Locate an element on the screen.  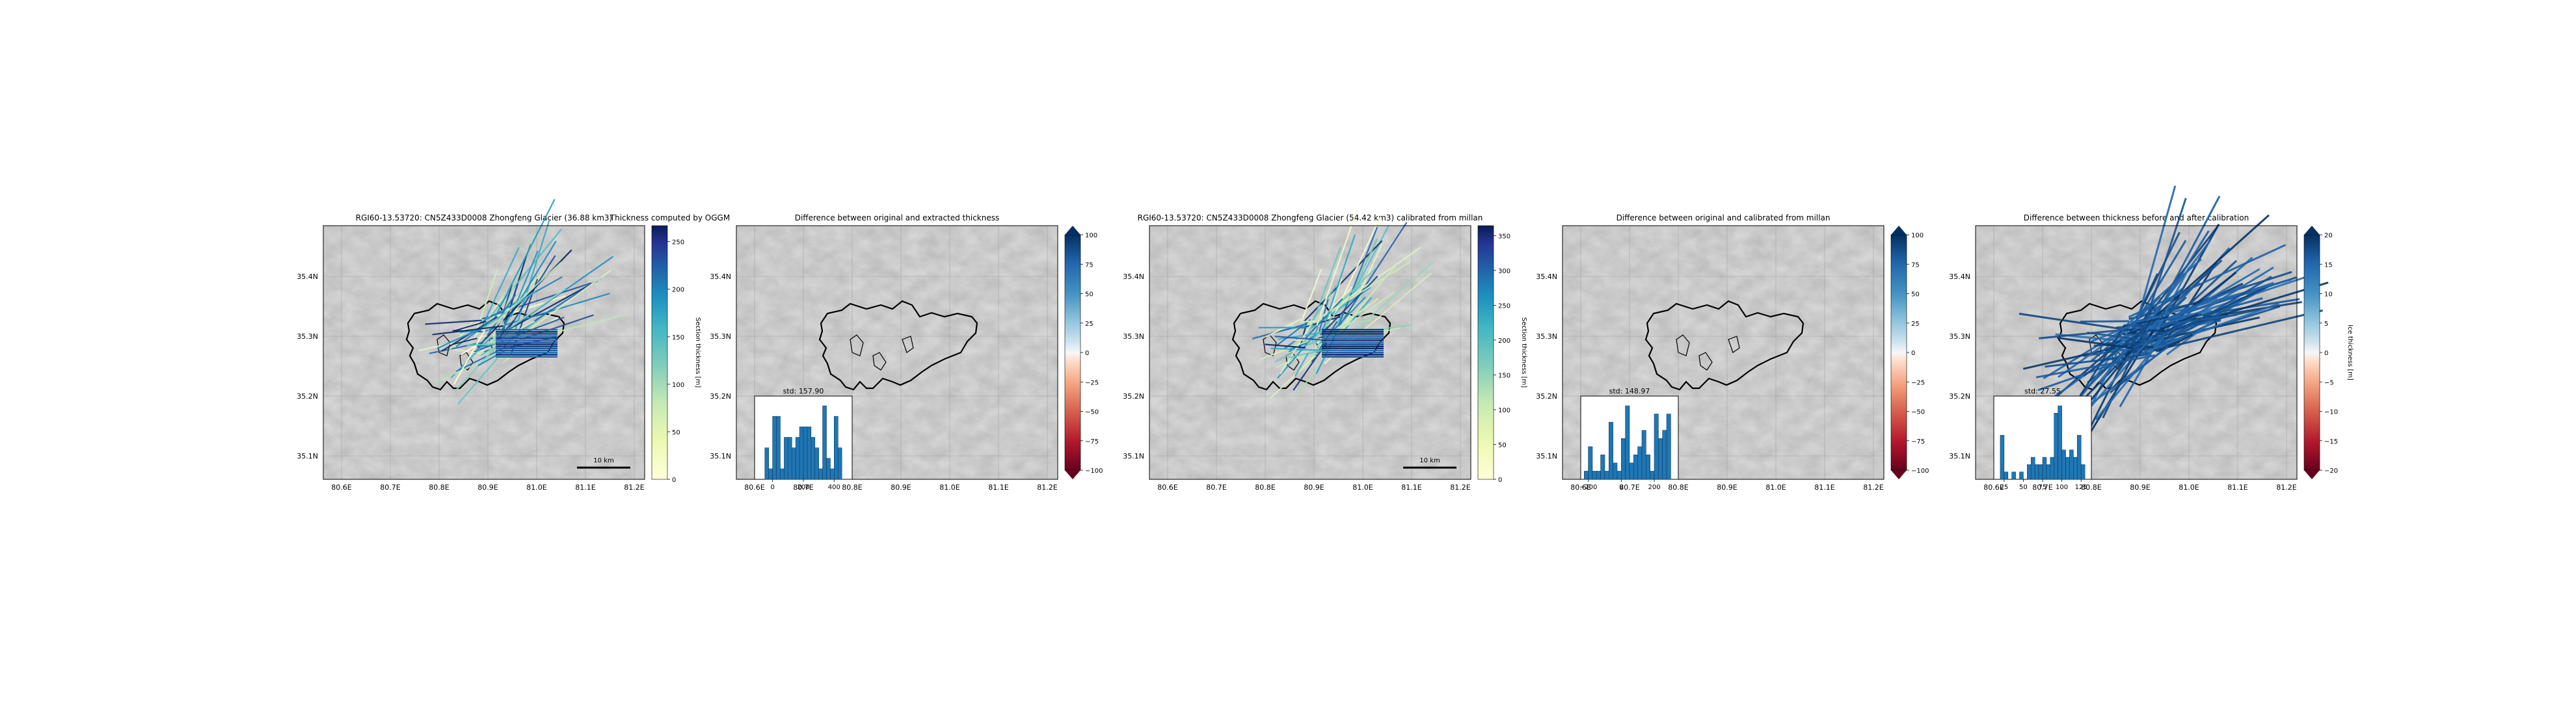
colorbar-tick-label: 200 is located at coordinates (678, 290).